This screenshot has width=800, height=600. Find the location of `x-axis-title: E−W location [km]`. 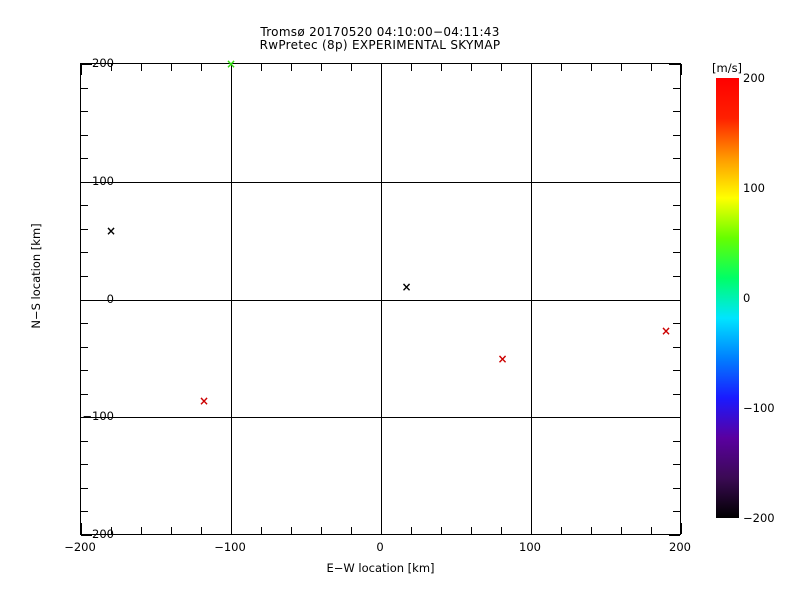

x-axis-title: E−W location [km] is located at coordinates (380, 568).